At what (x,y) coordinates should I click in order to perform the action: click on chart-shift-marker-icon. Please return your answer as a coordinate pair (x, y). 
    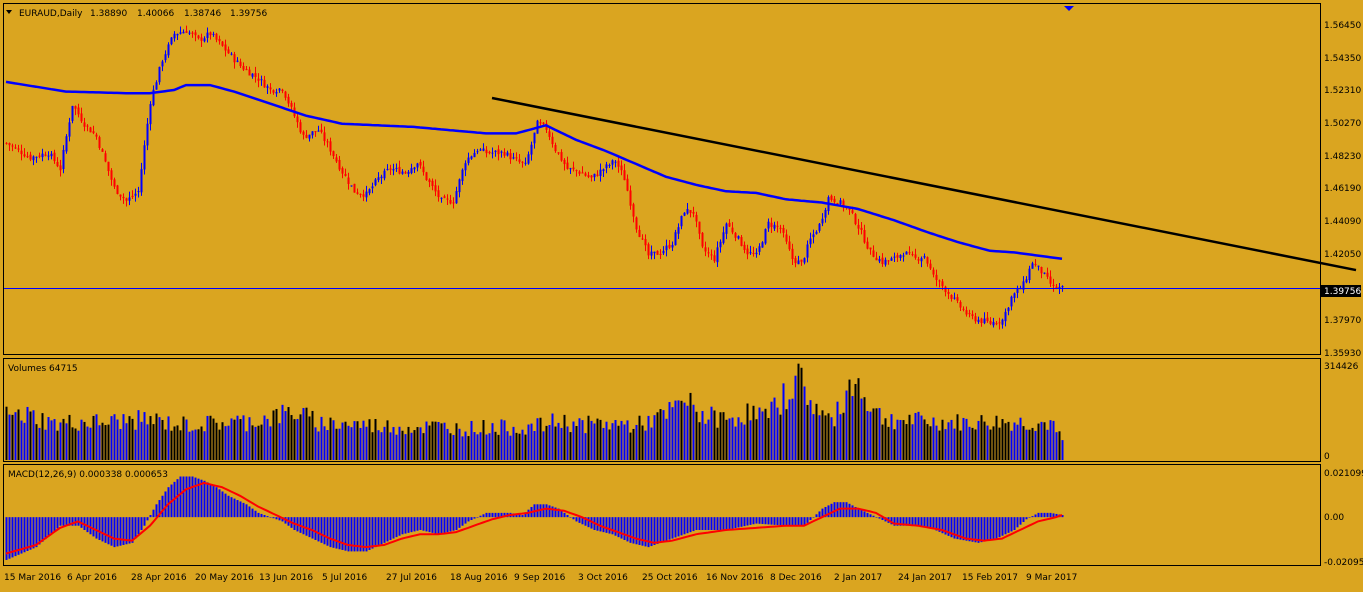
    Looking at the image, I should click on (1069, 8).